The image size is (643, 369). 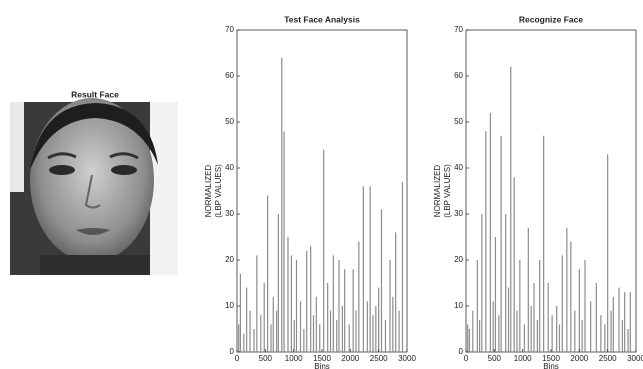 What do you see at coordinates (322, 19) in the screenshot?
I see `chart-title: Test Face Analysis` at bounding box center [322, 19].